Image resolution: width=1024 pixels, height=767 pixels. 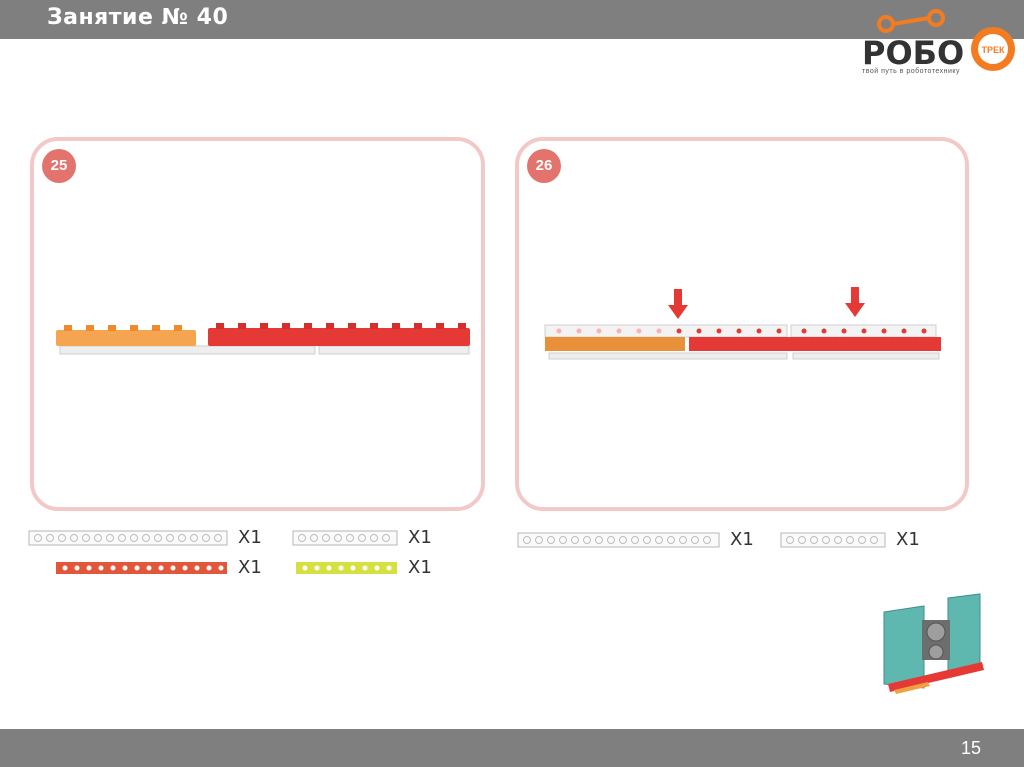 What do you see at coordinates (933, 643) in the screenshot?
I see `finished-model-thumbnail` at bounding box center [933, 643].